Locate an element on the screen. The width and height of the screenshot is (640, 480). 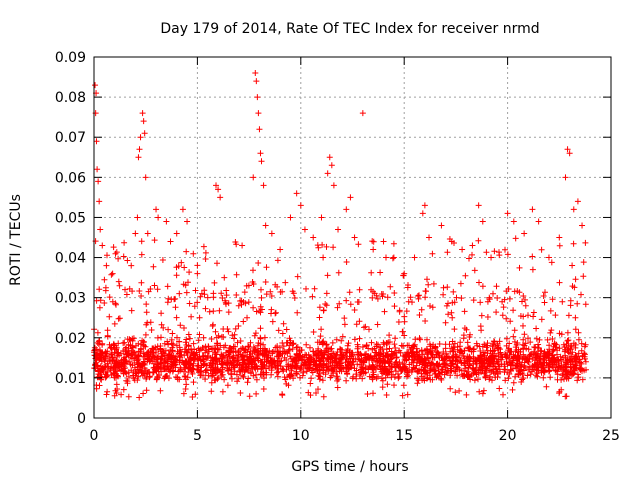
y-tick-label: 0.03 is located at coordinates (70, 299).